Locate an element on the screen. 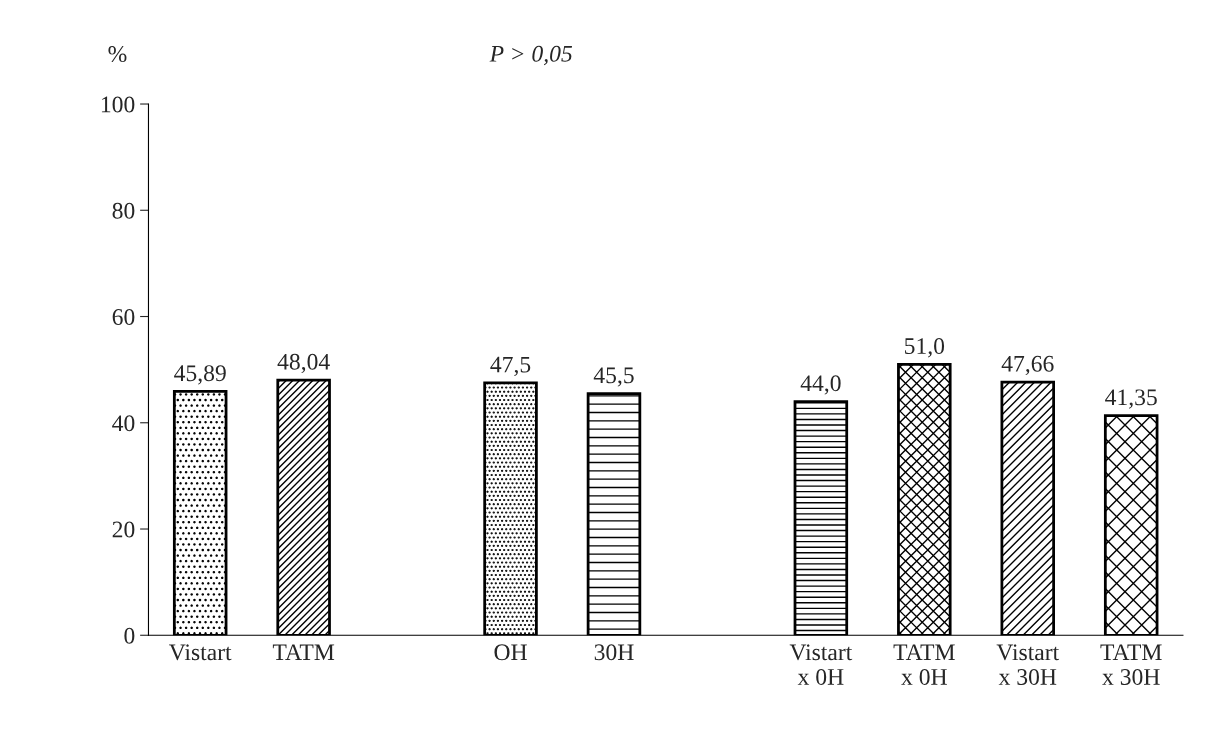 The image size is (1217, 743). x-tick-label: Vistart is located at coordinates (200, 652).